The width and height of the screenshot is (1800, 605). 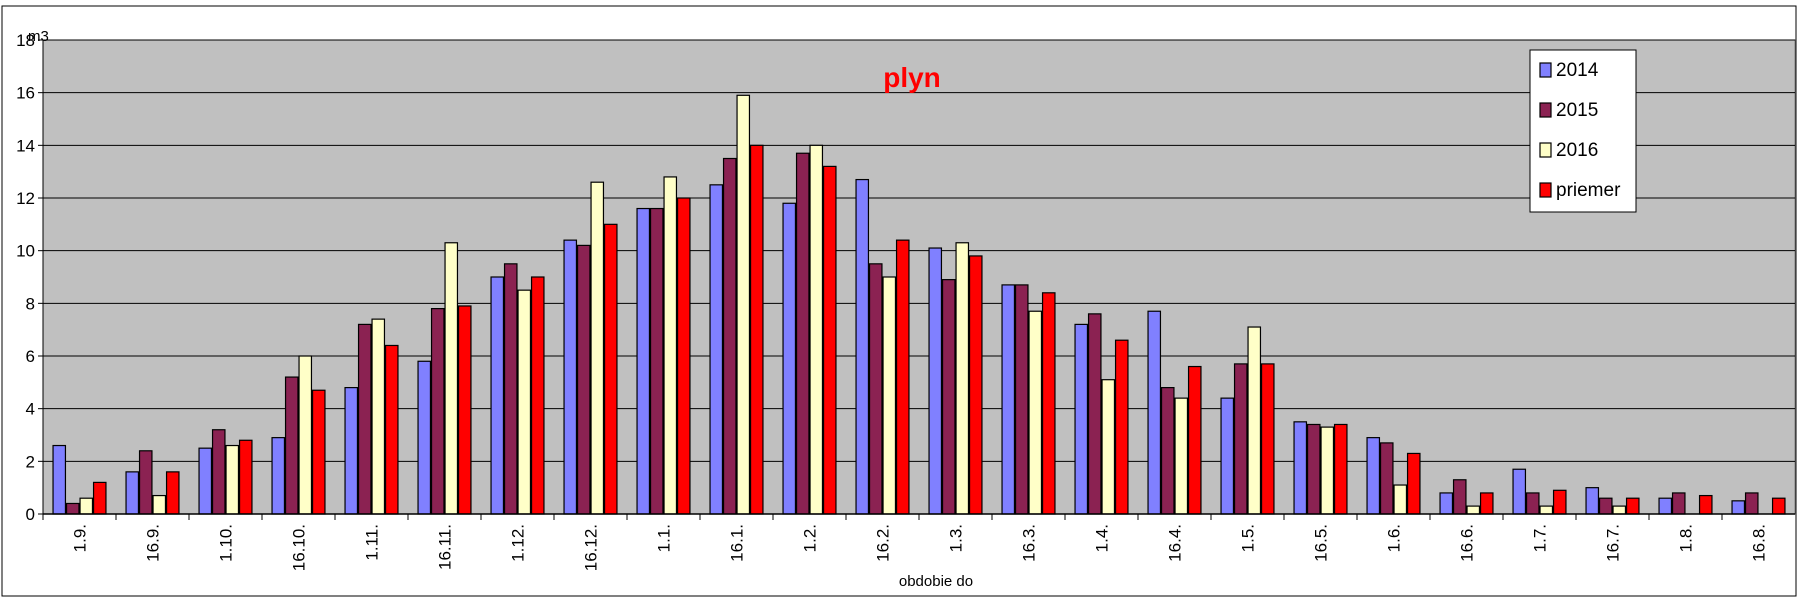 What do you see at coordinates (1532, 503) in the screenshot?
I see `bar-2015-1.7.` at bounding box center [1532, 503].